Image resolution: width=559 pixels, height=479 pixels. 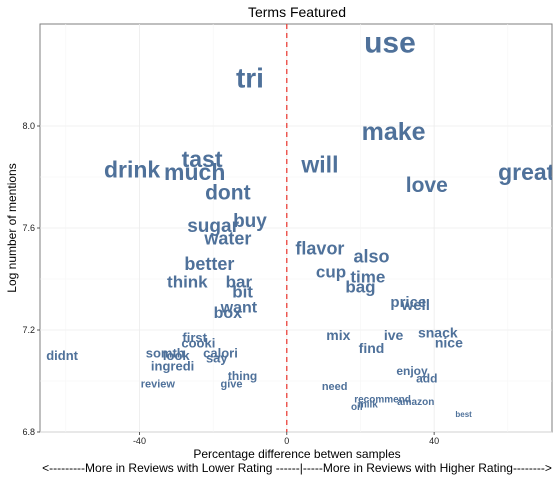 I want to click on y-tick-label: 8.0, so click(x=28, y=126).